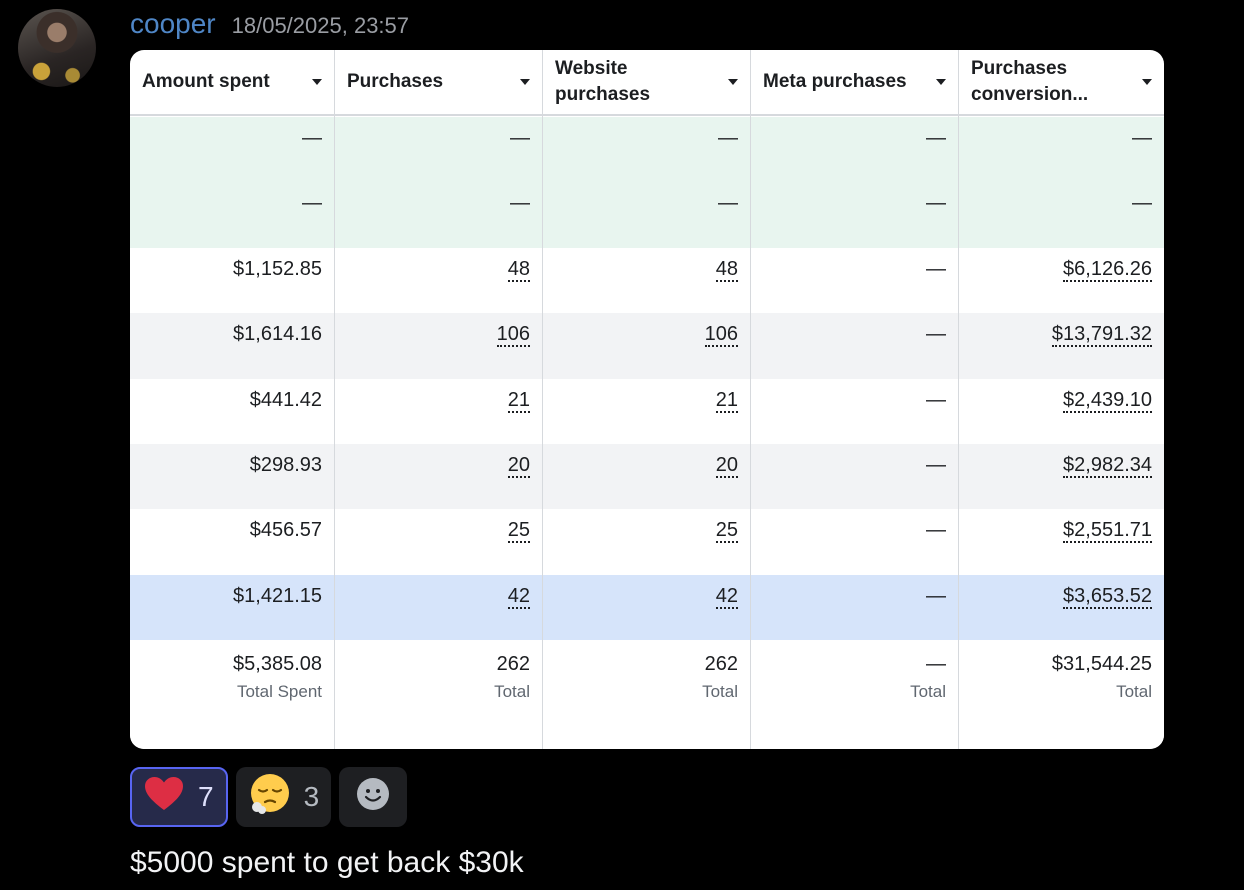 This screenshot has height=890, width=1244. Describe the element at coordinates (1107, 466) in the screenshot. I see `cell-link: $2,982.34` at that location.